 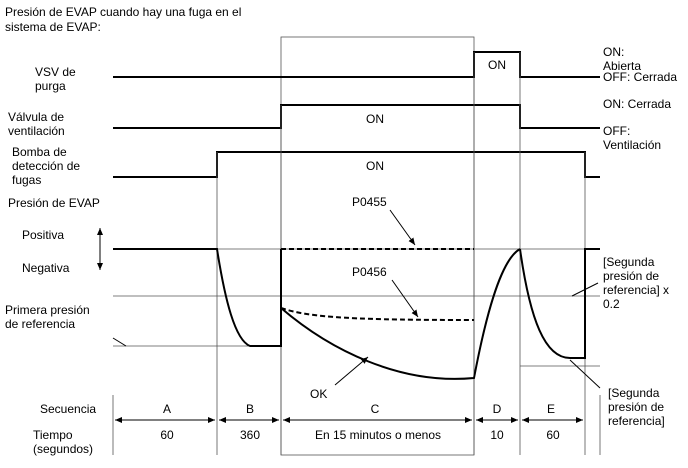 I want to click on row-label: fugas, so click(x=26, y=180).